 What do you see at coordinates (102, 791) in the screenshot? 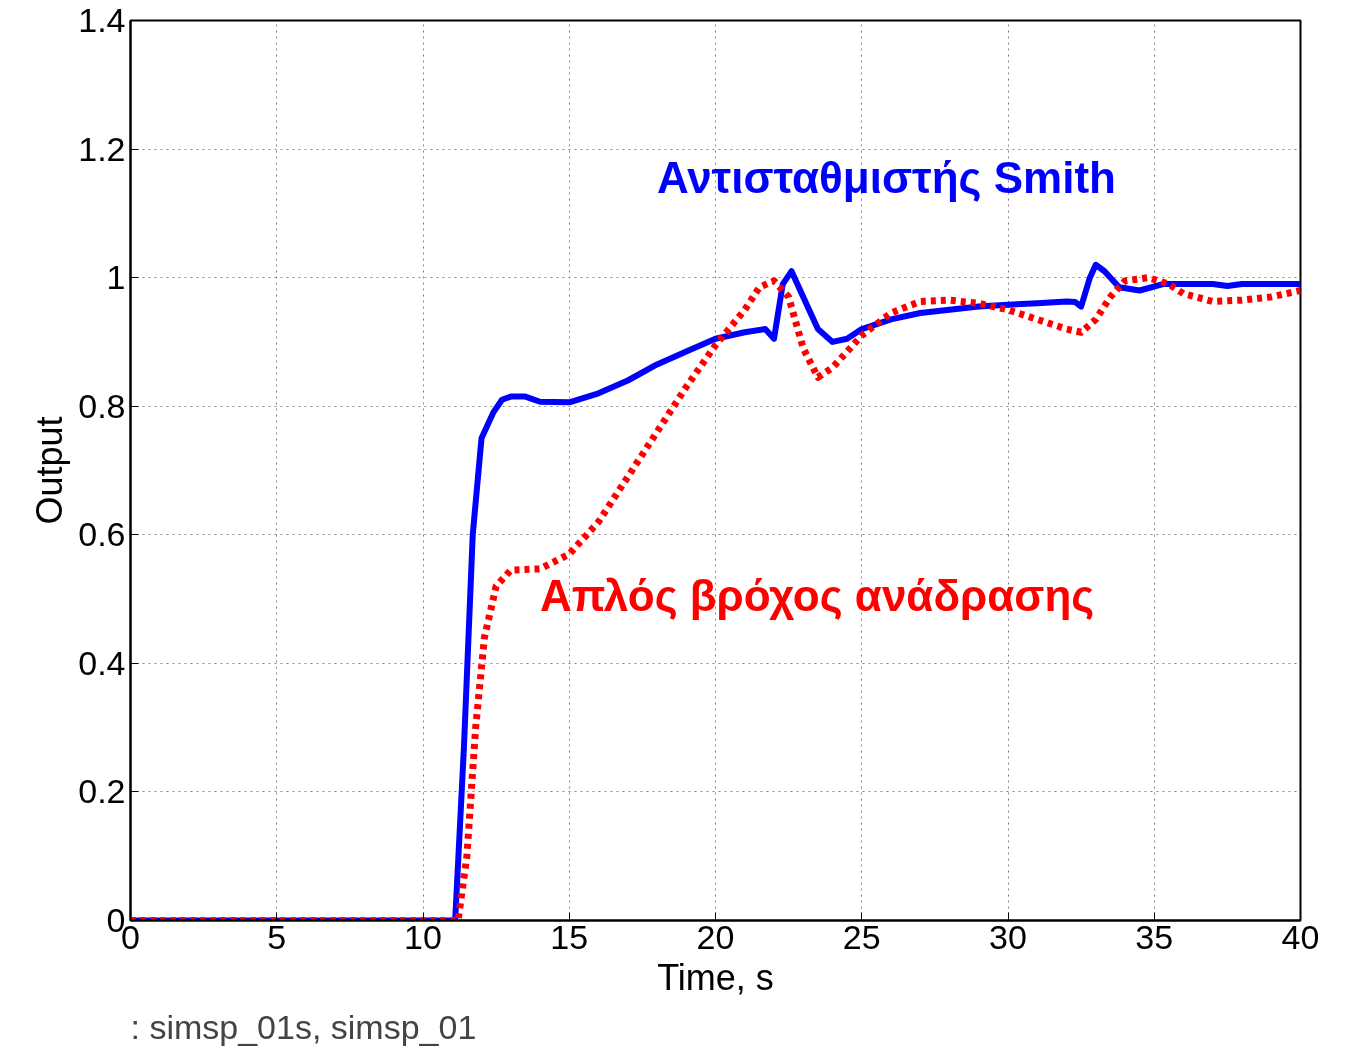
I see `y-tick-label: 0.2` at bounding box center [102, 791].